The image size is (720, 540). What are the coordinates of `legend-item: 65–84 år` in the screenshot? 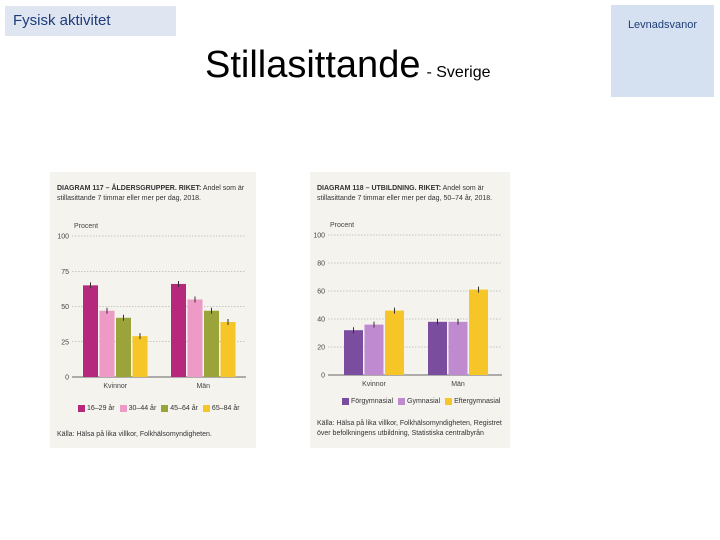 It's located at (221, 408).